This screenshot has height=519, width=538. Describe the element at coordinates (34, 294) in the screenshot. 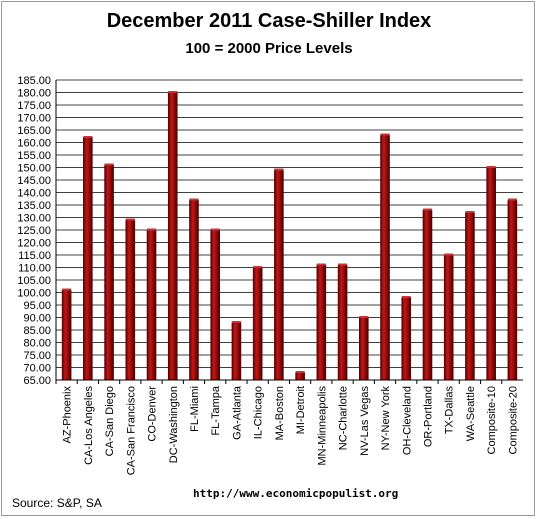

I see `y-tick-label: 100.00` at that location.